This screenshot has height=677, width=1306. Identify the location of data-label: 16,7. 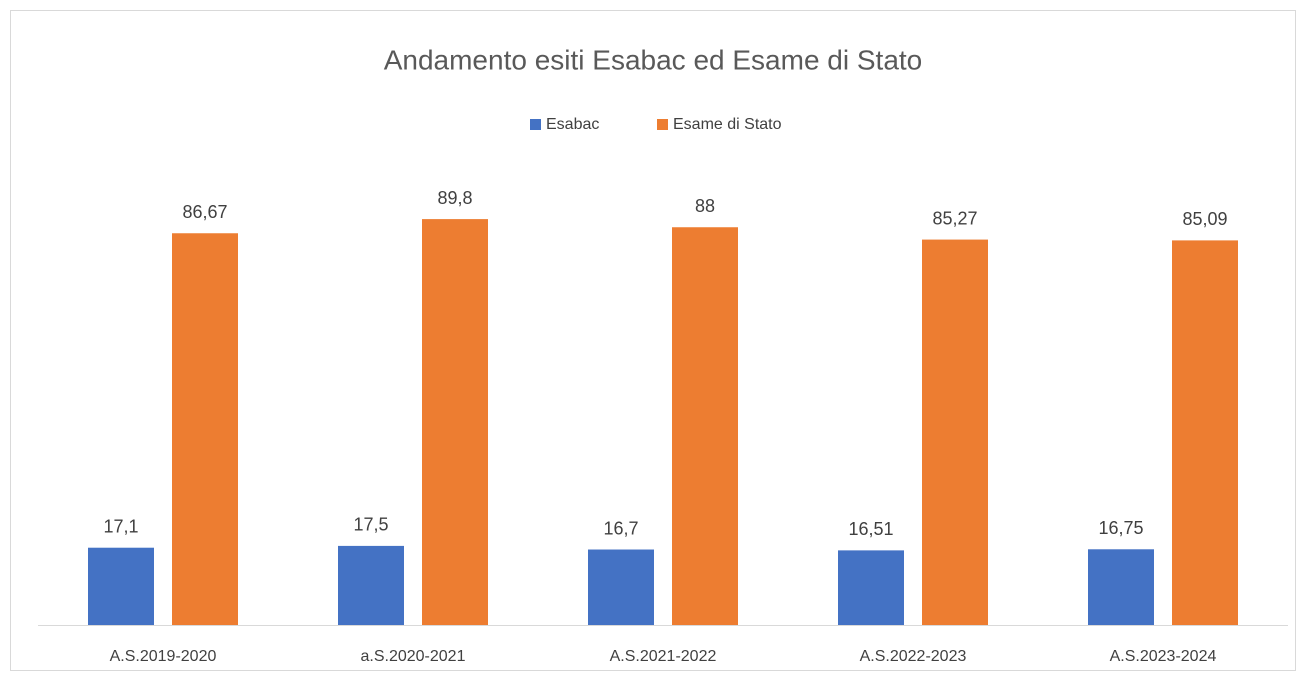
(620, 528).